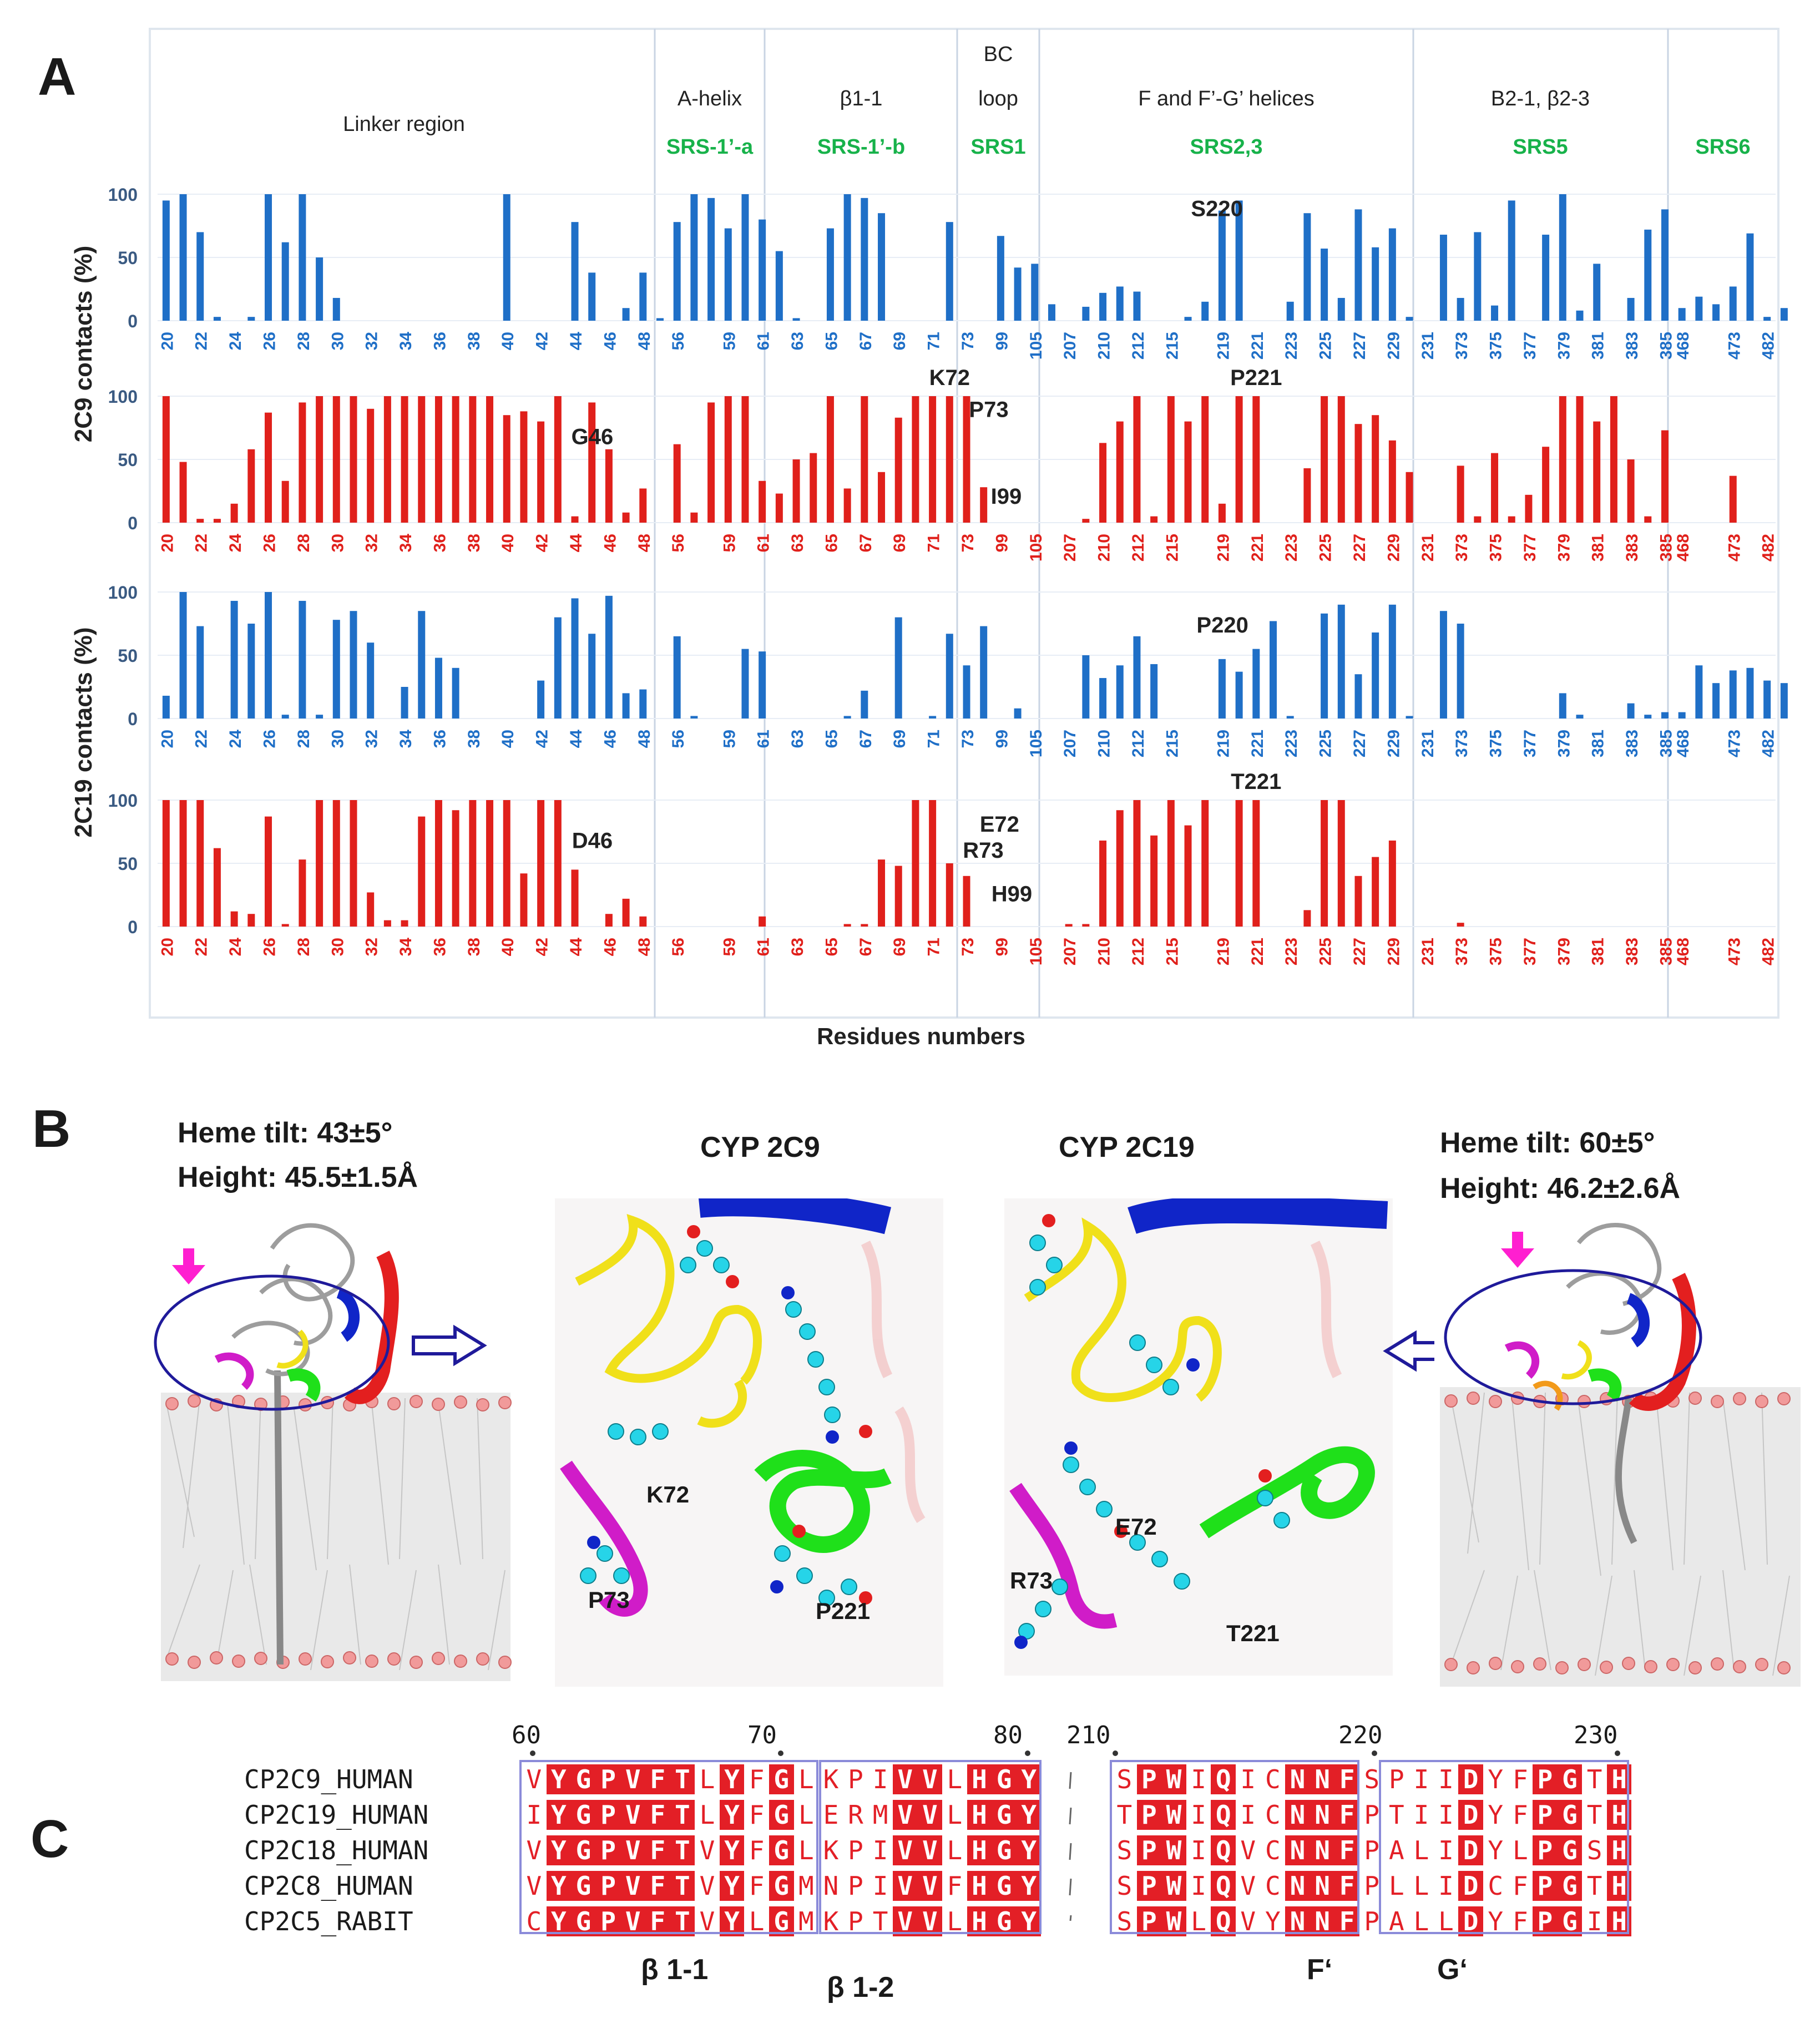 The width and height of the screenshot is (1820, 2044). I want to click on x-tick-label: 46, so click(610, 341).